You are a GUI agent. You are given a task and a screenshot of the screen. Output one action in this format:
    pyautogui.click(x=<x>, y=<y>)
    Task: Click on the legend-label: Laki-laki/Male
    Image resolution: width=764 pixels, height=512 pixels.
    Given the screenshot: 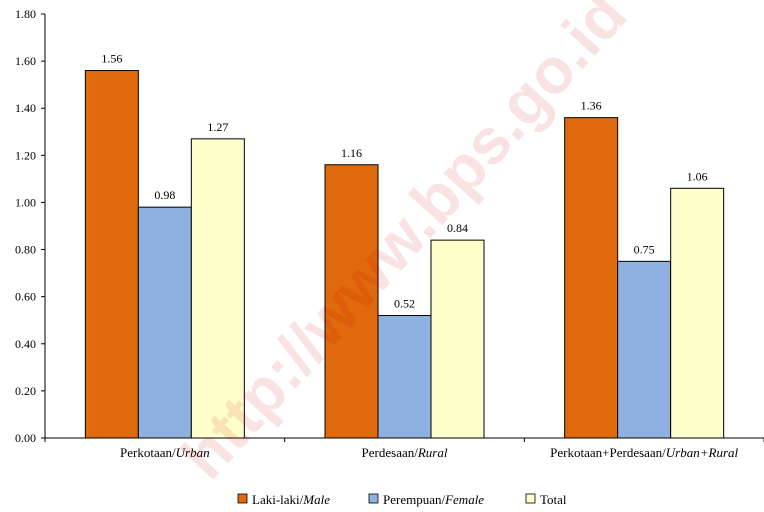 What is the action you would take?
    pyautogui.click(x=291, y=499)
    